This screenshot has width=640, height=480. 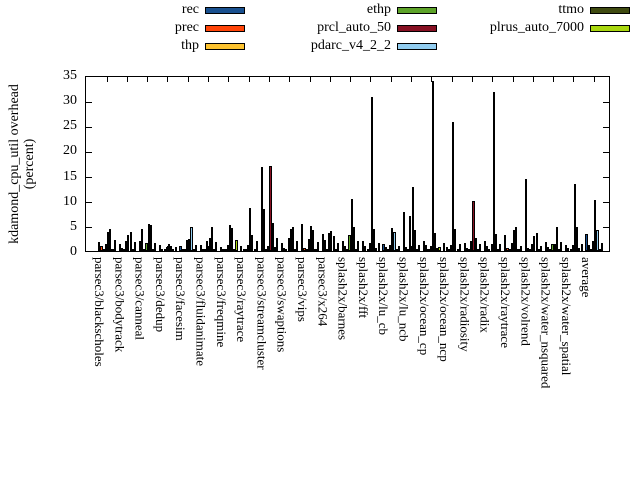 I want to click on bar-pdarc_v4_2_2-splash2x/volrend, so click(x=536, y=242).